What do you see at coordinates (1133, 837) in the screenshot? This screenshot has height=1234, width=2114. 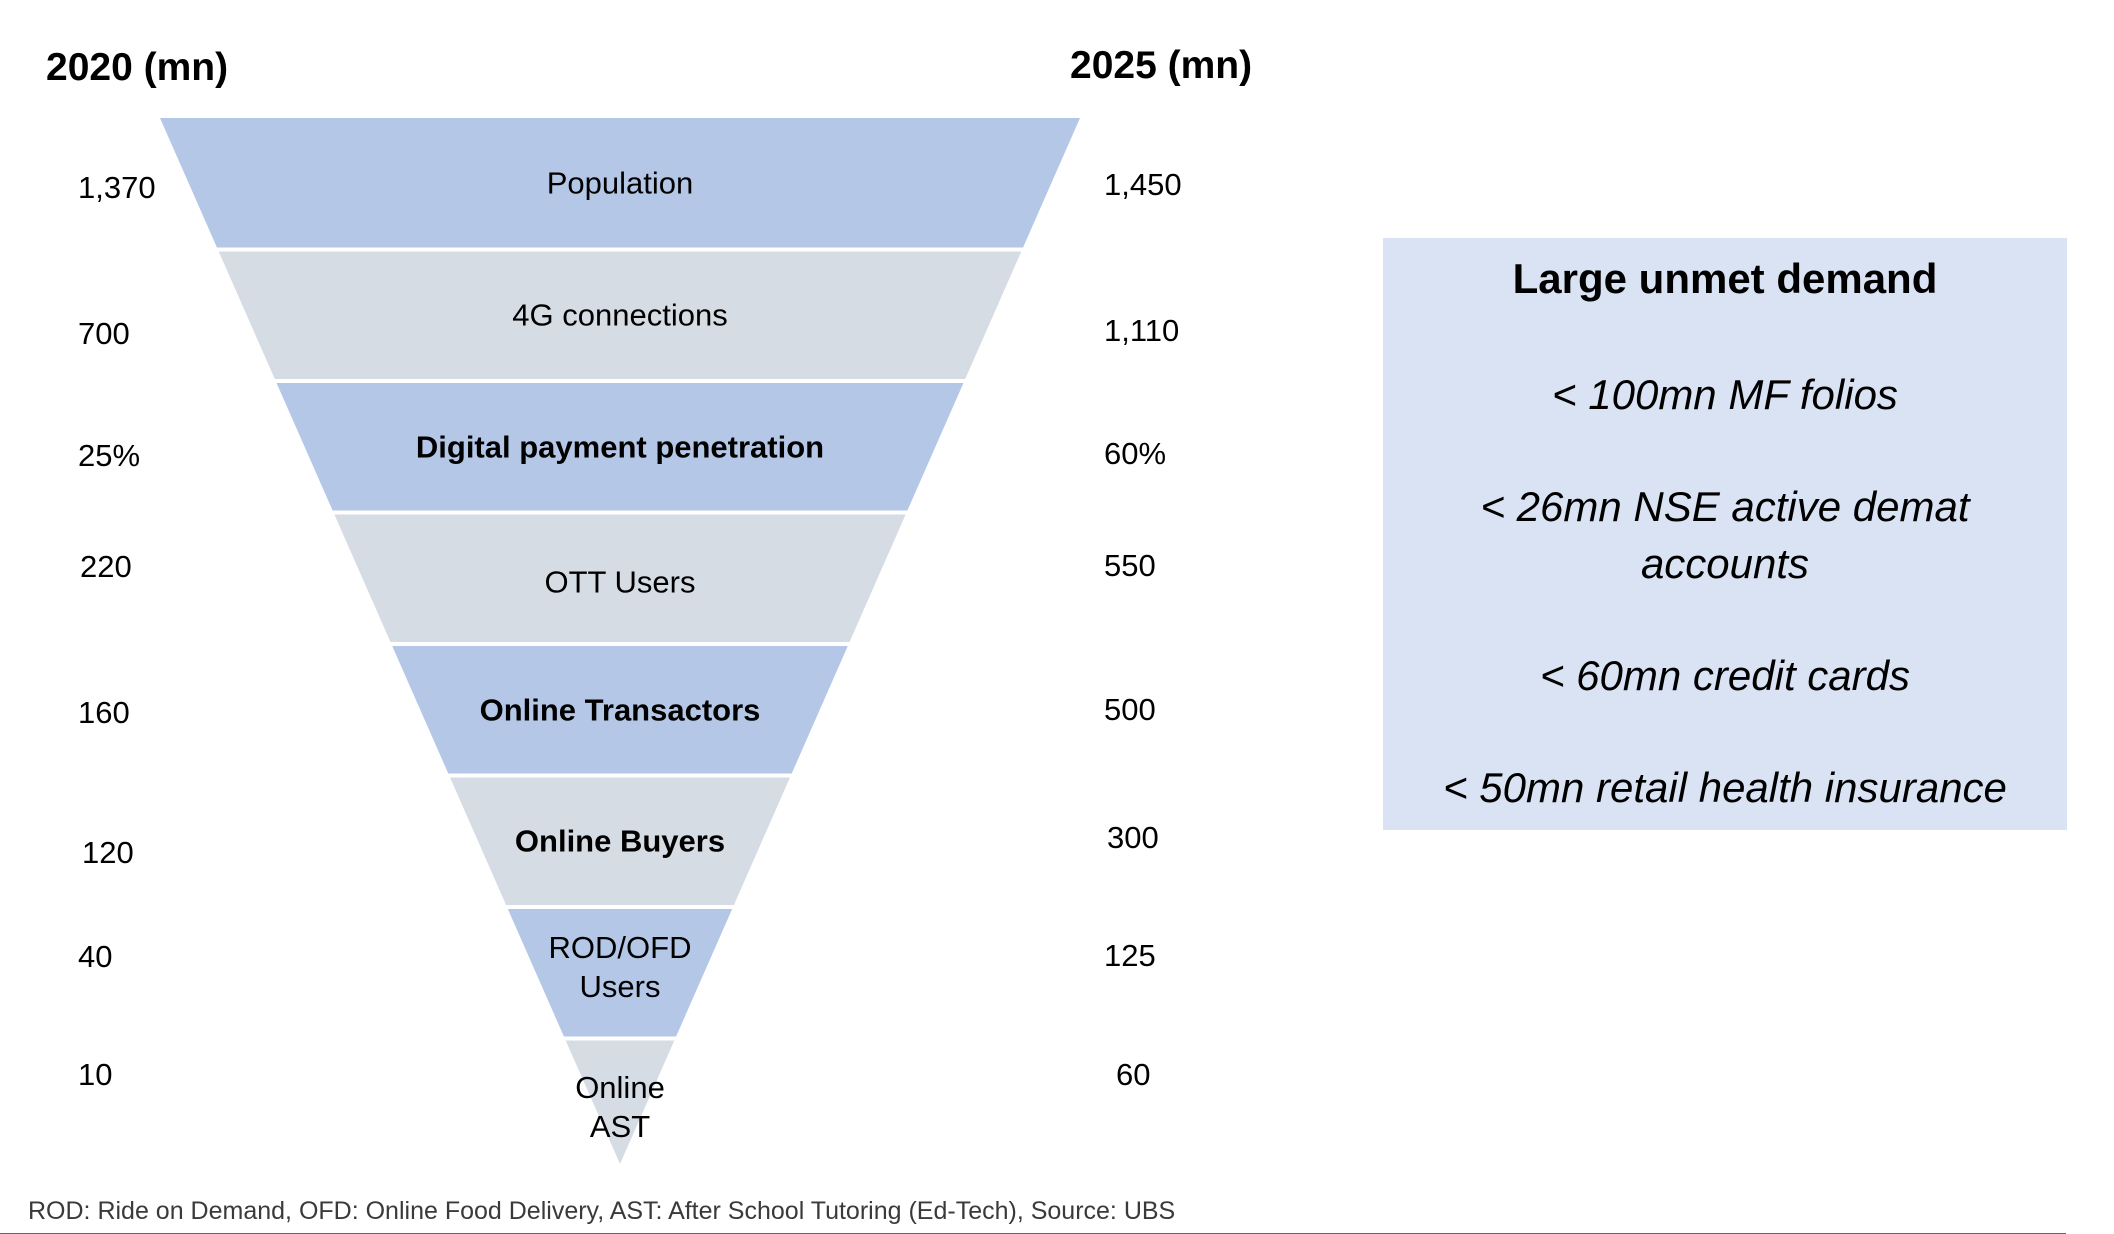 I see `value-2025-buyers: 300` at bounding box center [1133, 837].